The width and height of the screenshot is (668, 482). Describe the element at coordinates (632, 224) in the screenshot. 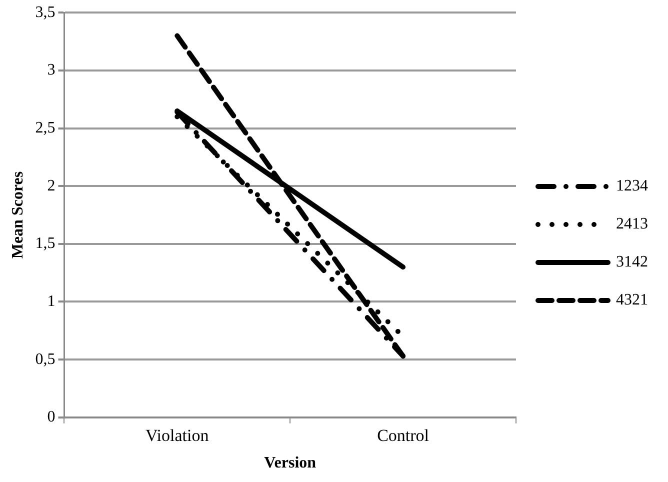

I see `legend-label: 2413` at that location.